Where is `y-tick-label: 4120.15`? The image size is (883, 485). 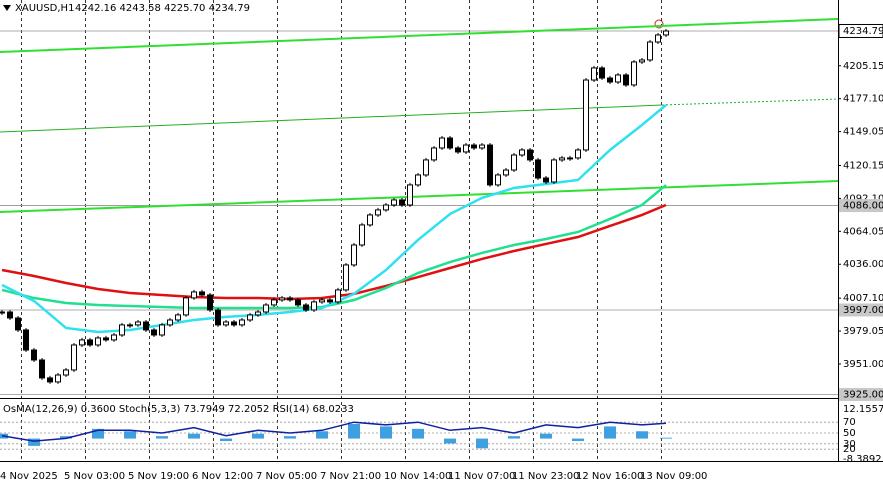
y-tick-label: 4120.15 is located at coordinates (863, 166).